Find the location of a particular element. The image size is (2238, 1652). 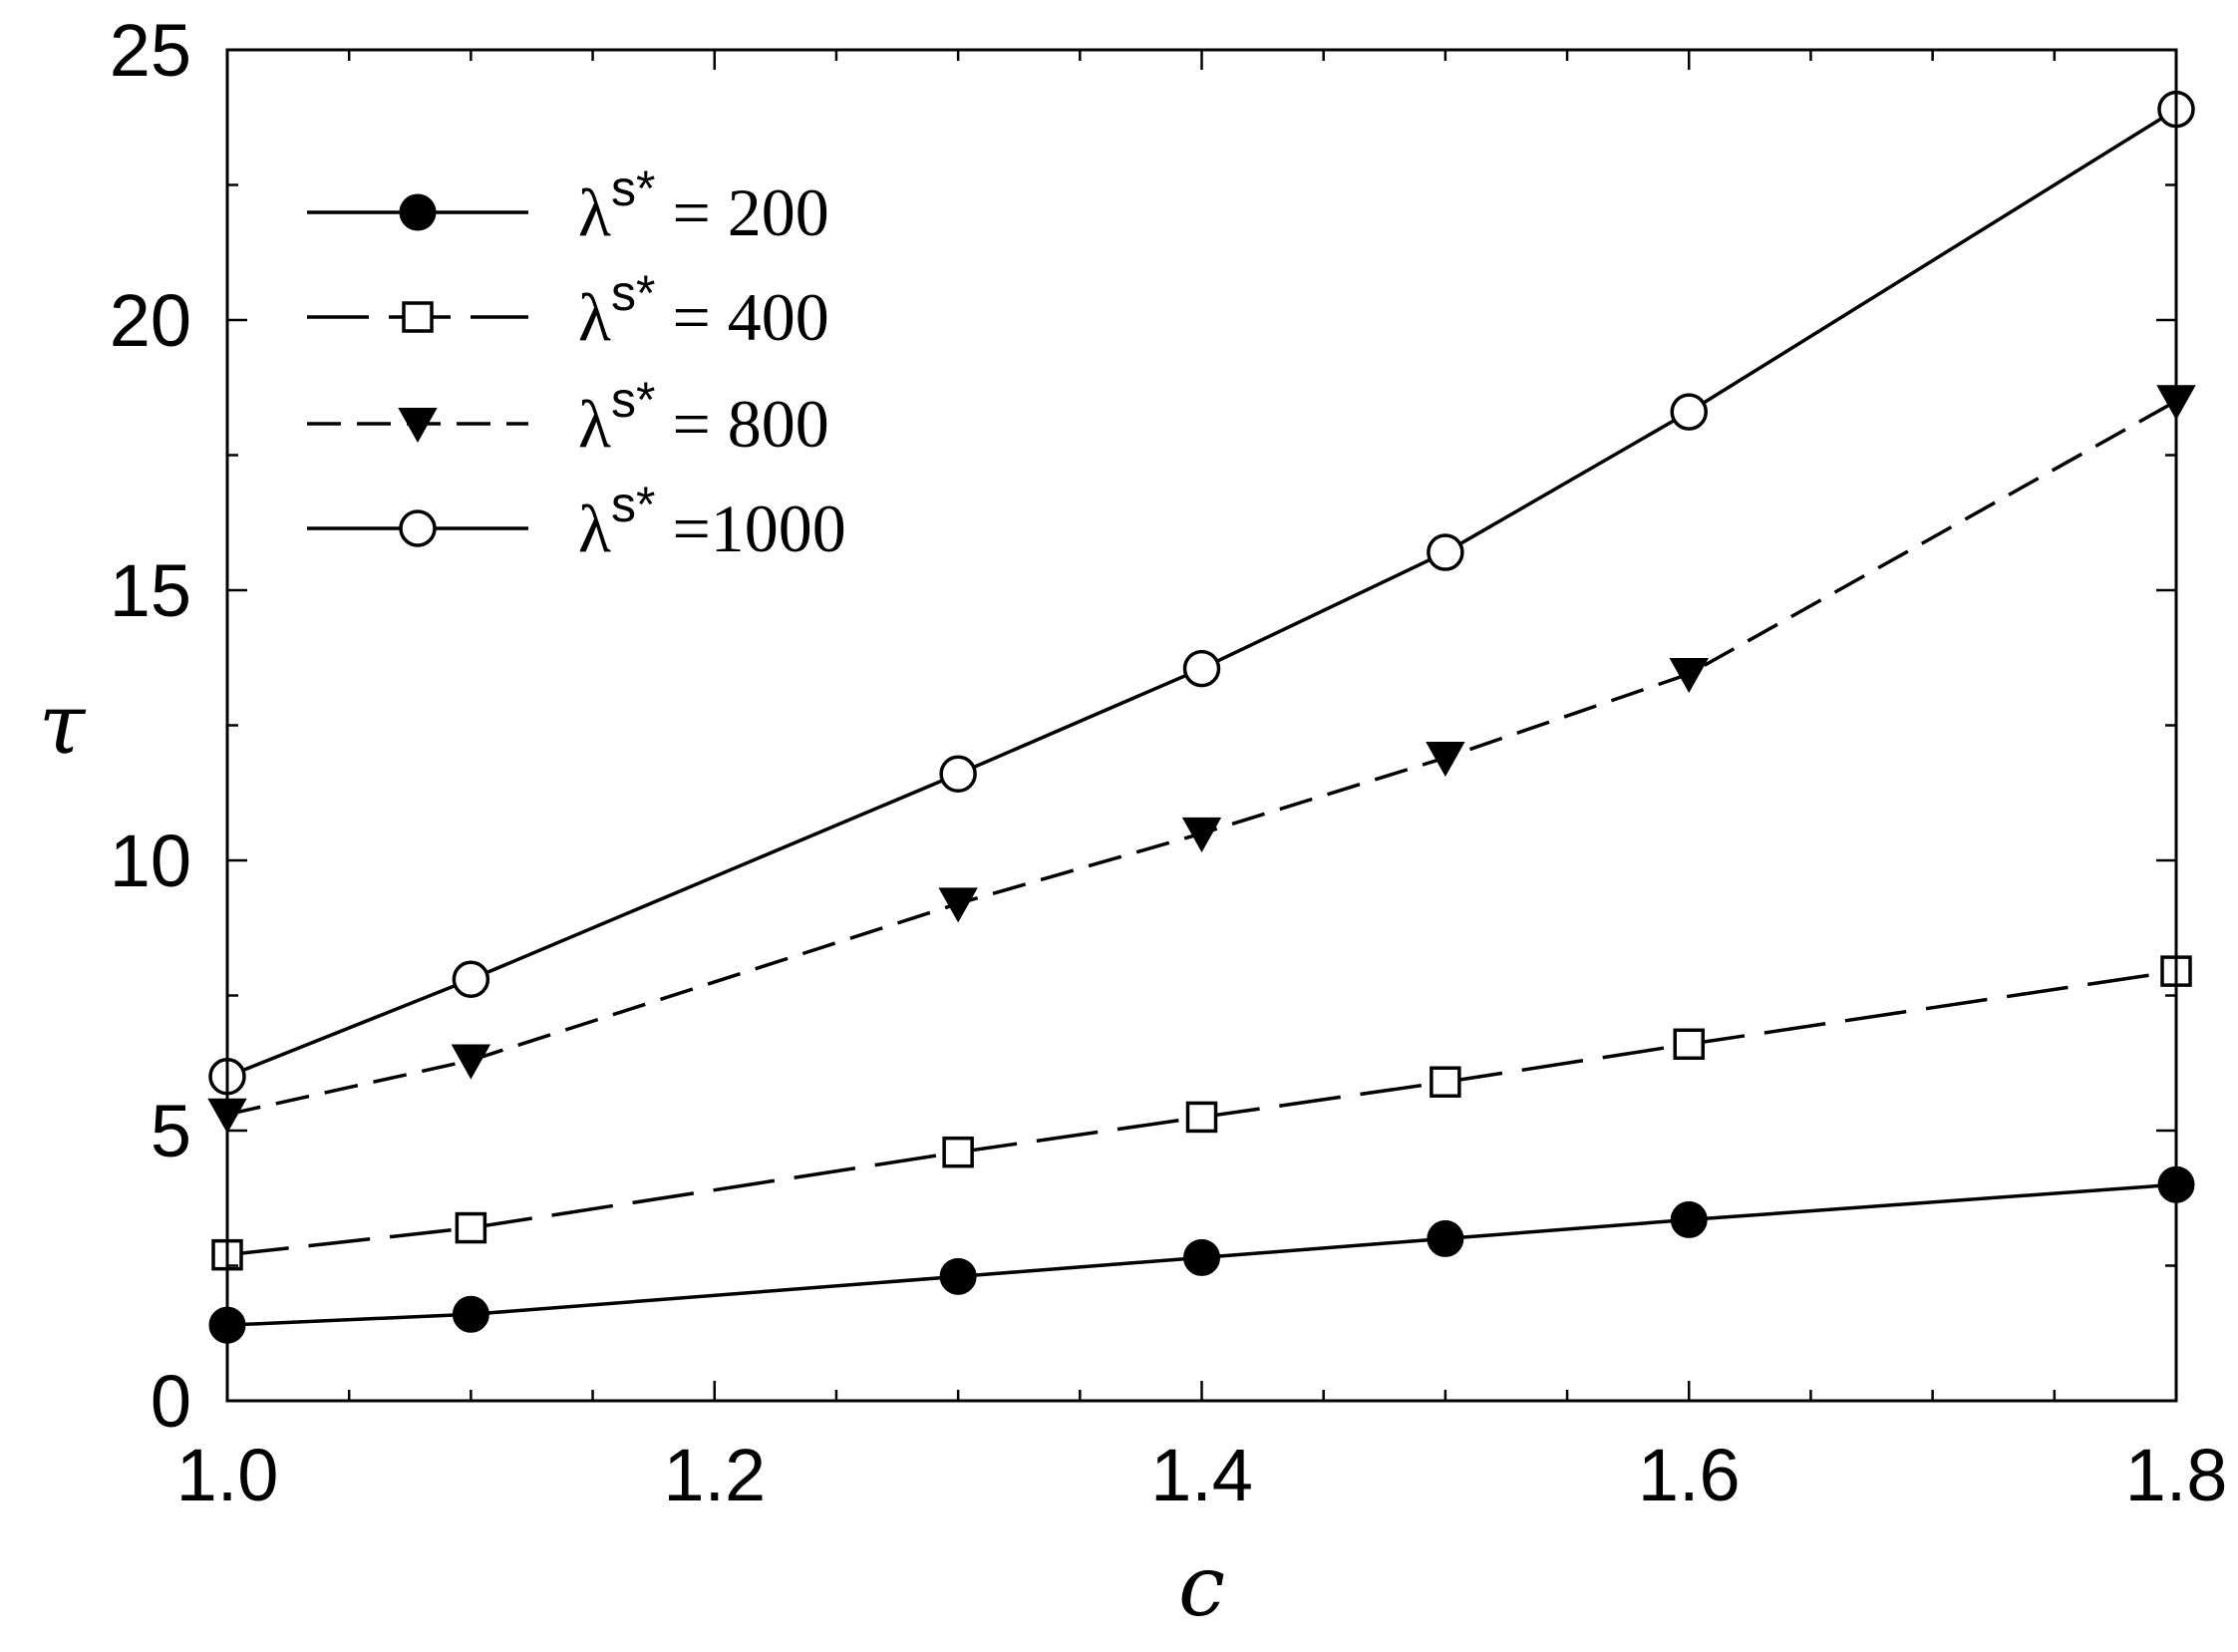

x-tick-labels: 1.0 1.2 1.4 1.6 1.8 is located at coordinates (1202, 1475).